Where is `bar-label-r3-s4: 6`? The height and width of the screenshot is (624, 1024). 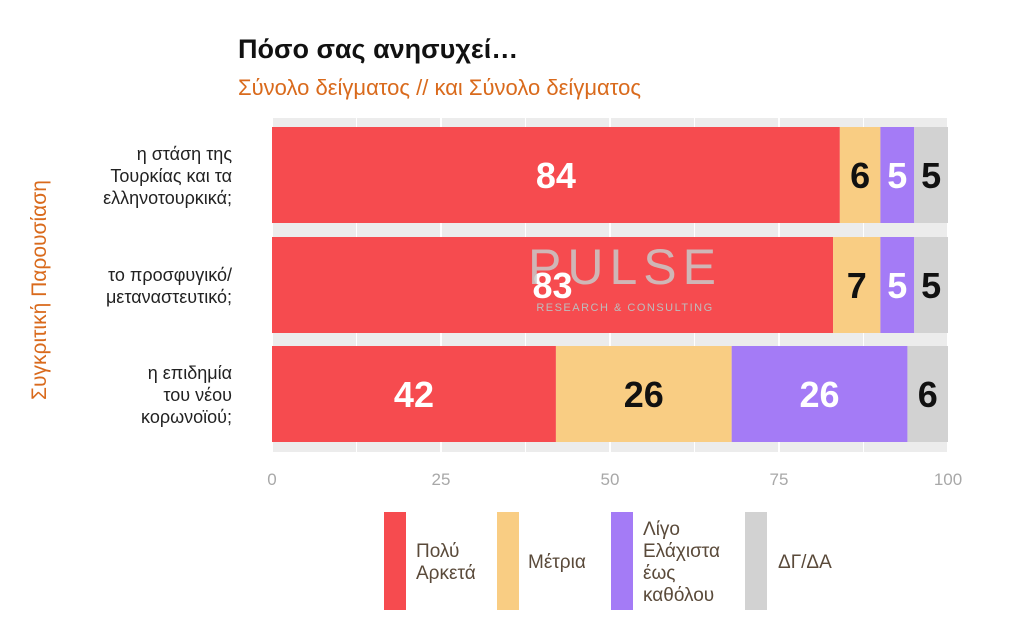 bar-label-r3-s4: 6 is located at coordinates (928, 394).